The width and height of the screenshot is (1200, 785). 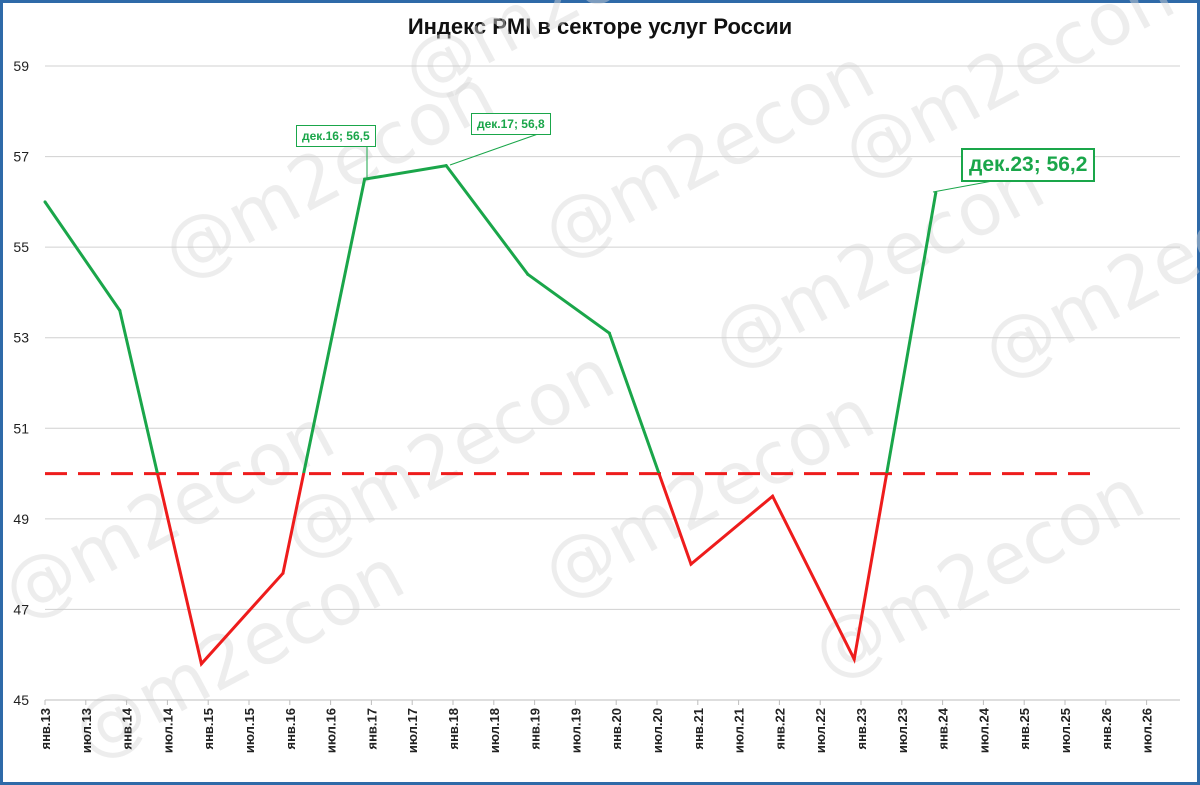 What do you see at coordinates (1147, 730) in the screenshot?
I see `x-tick-label: июл.26` at bounding box center [1147, 730].